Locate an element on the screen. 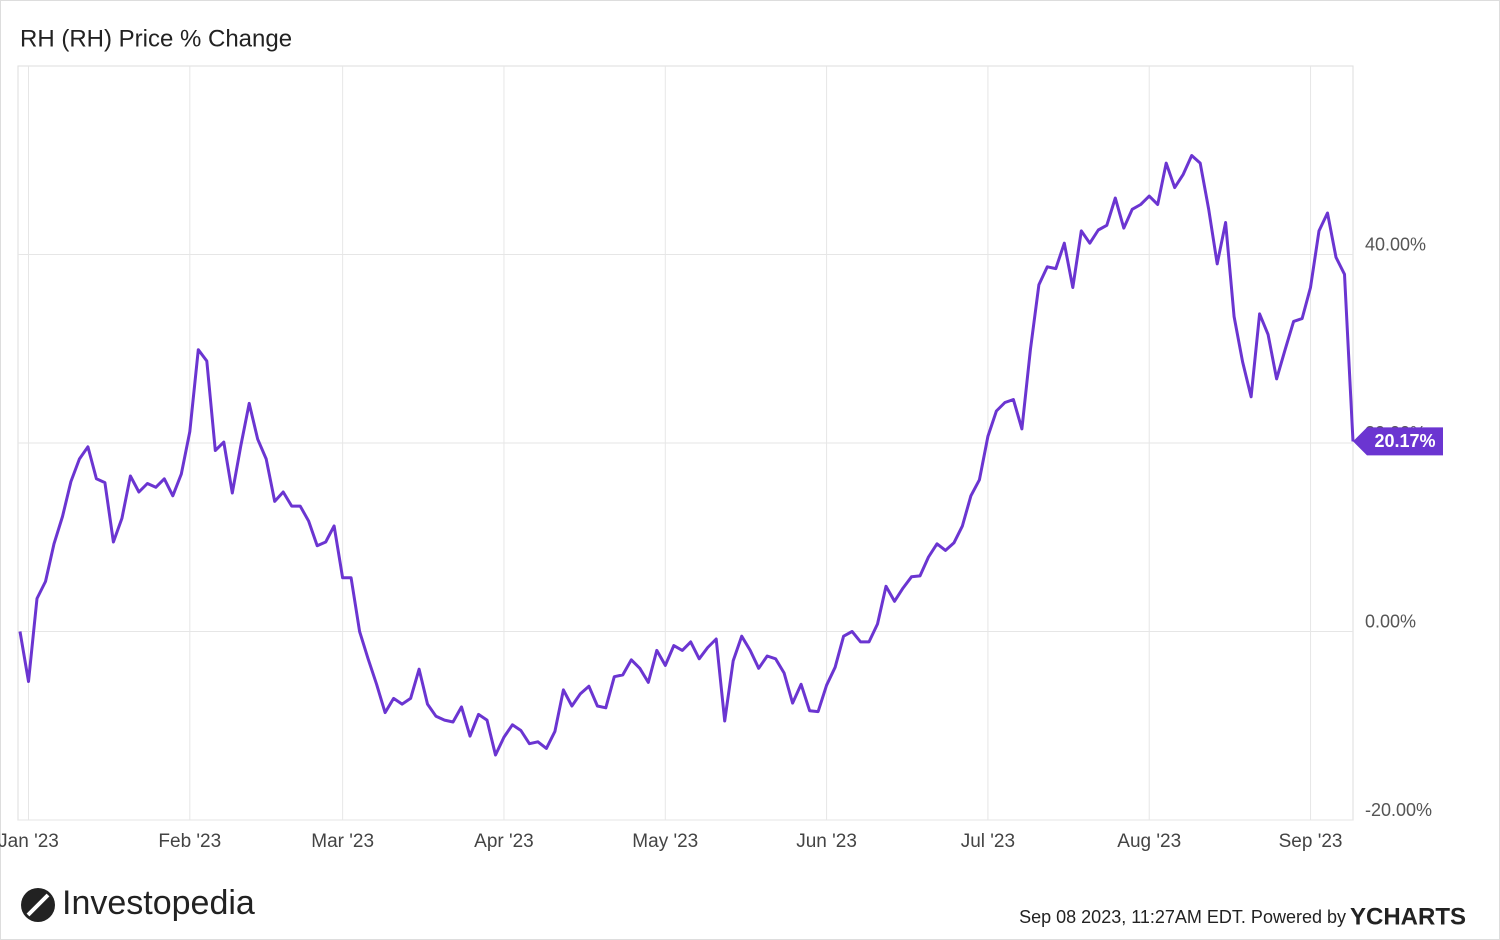  brand: Investopedia is located at coordinates (158, 903).